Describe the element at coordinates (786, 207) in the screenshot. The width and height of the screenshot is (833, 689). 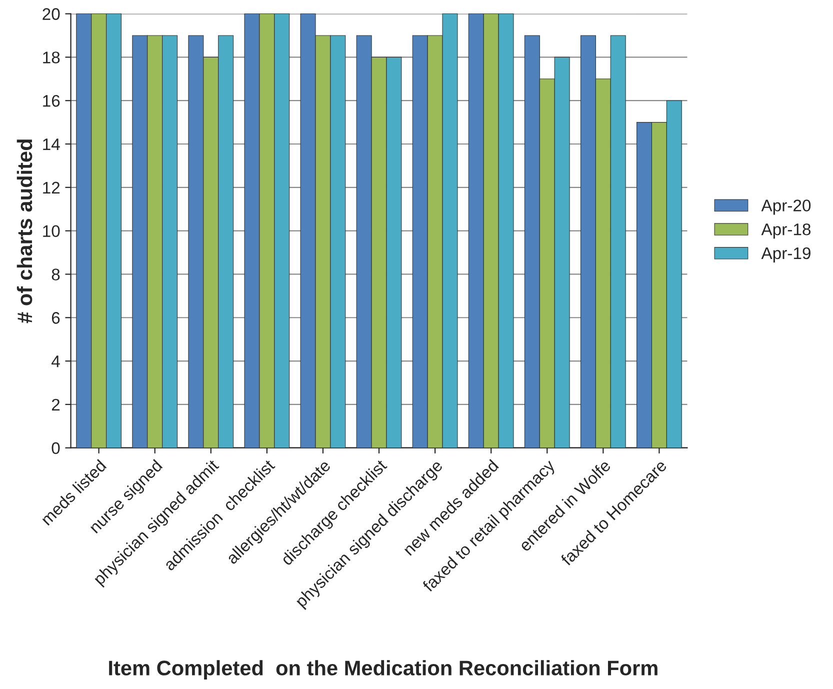
I see `legend-label: Apr-20` at that location.